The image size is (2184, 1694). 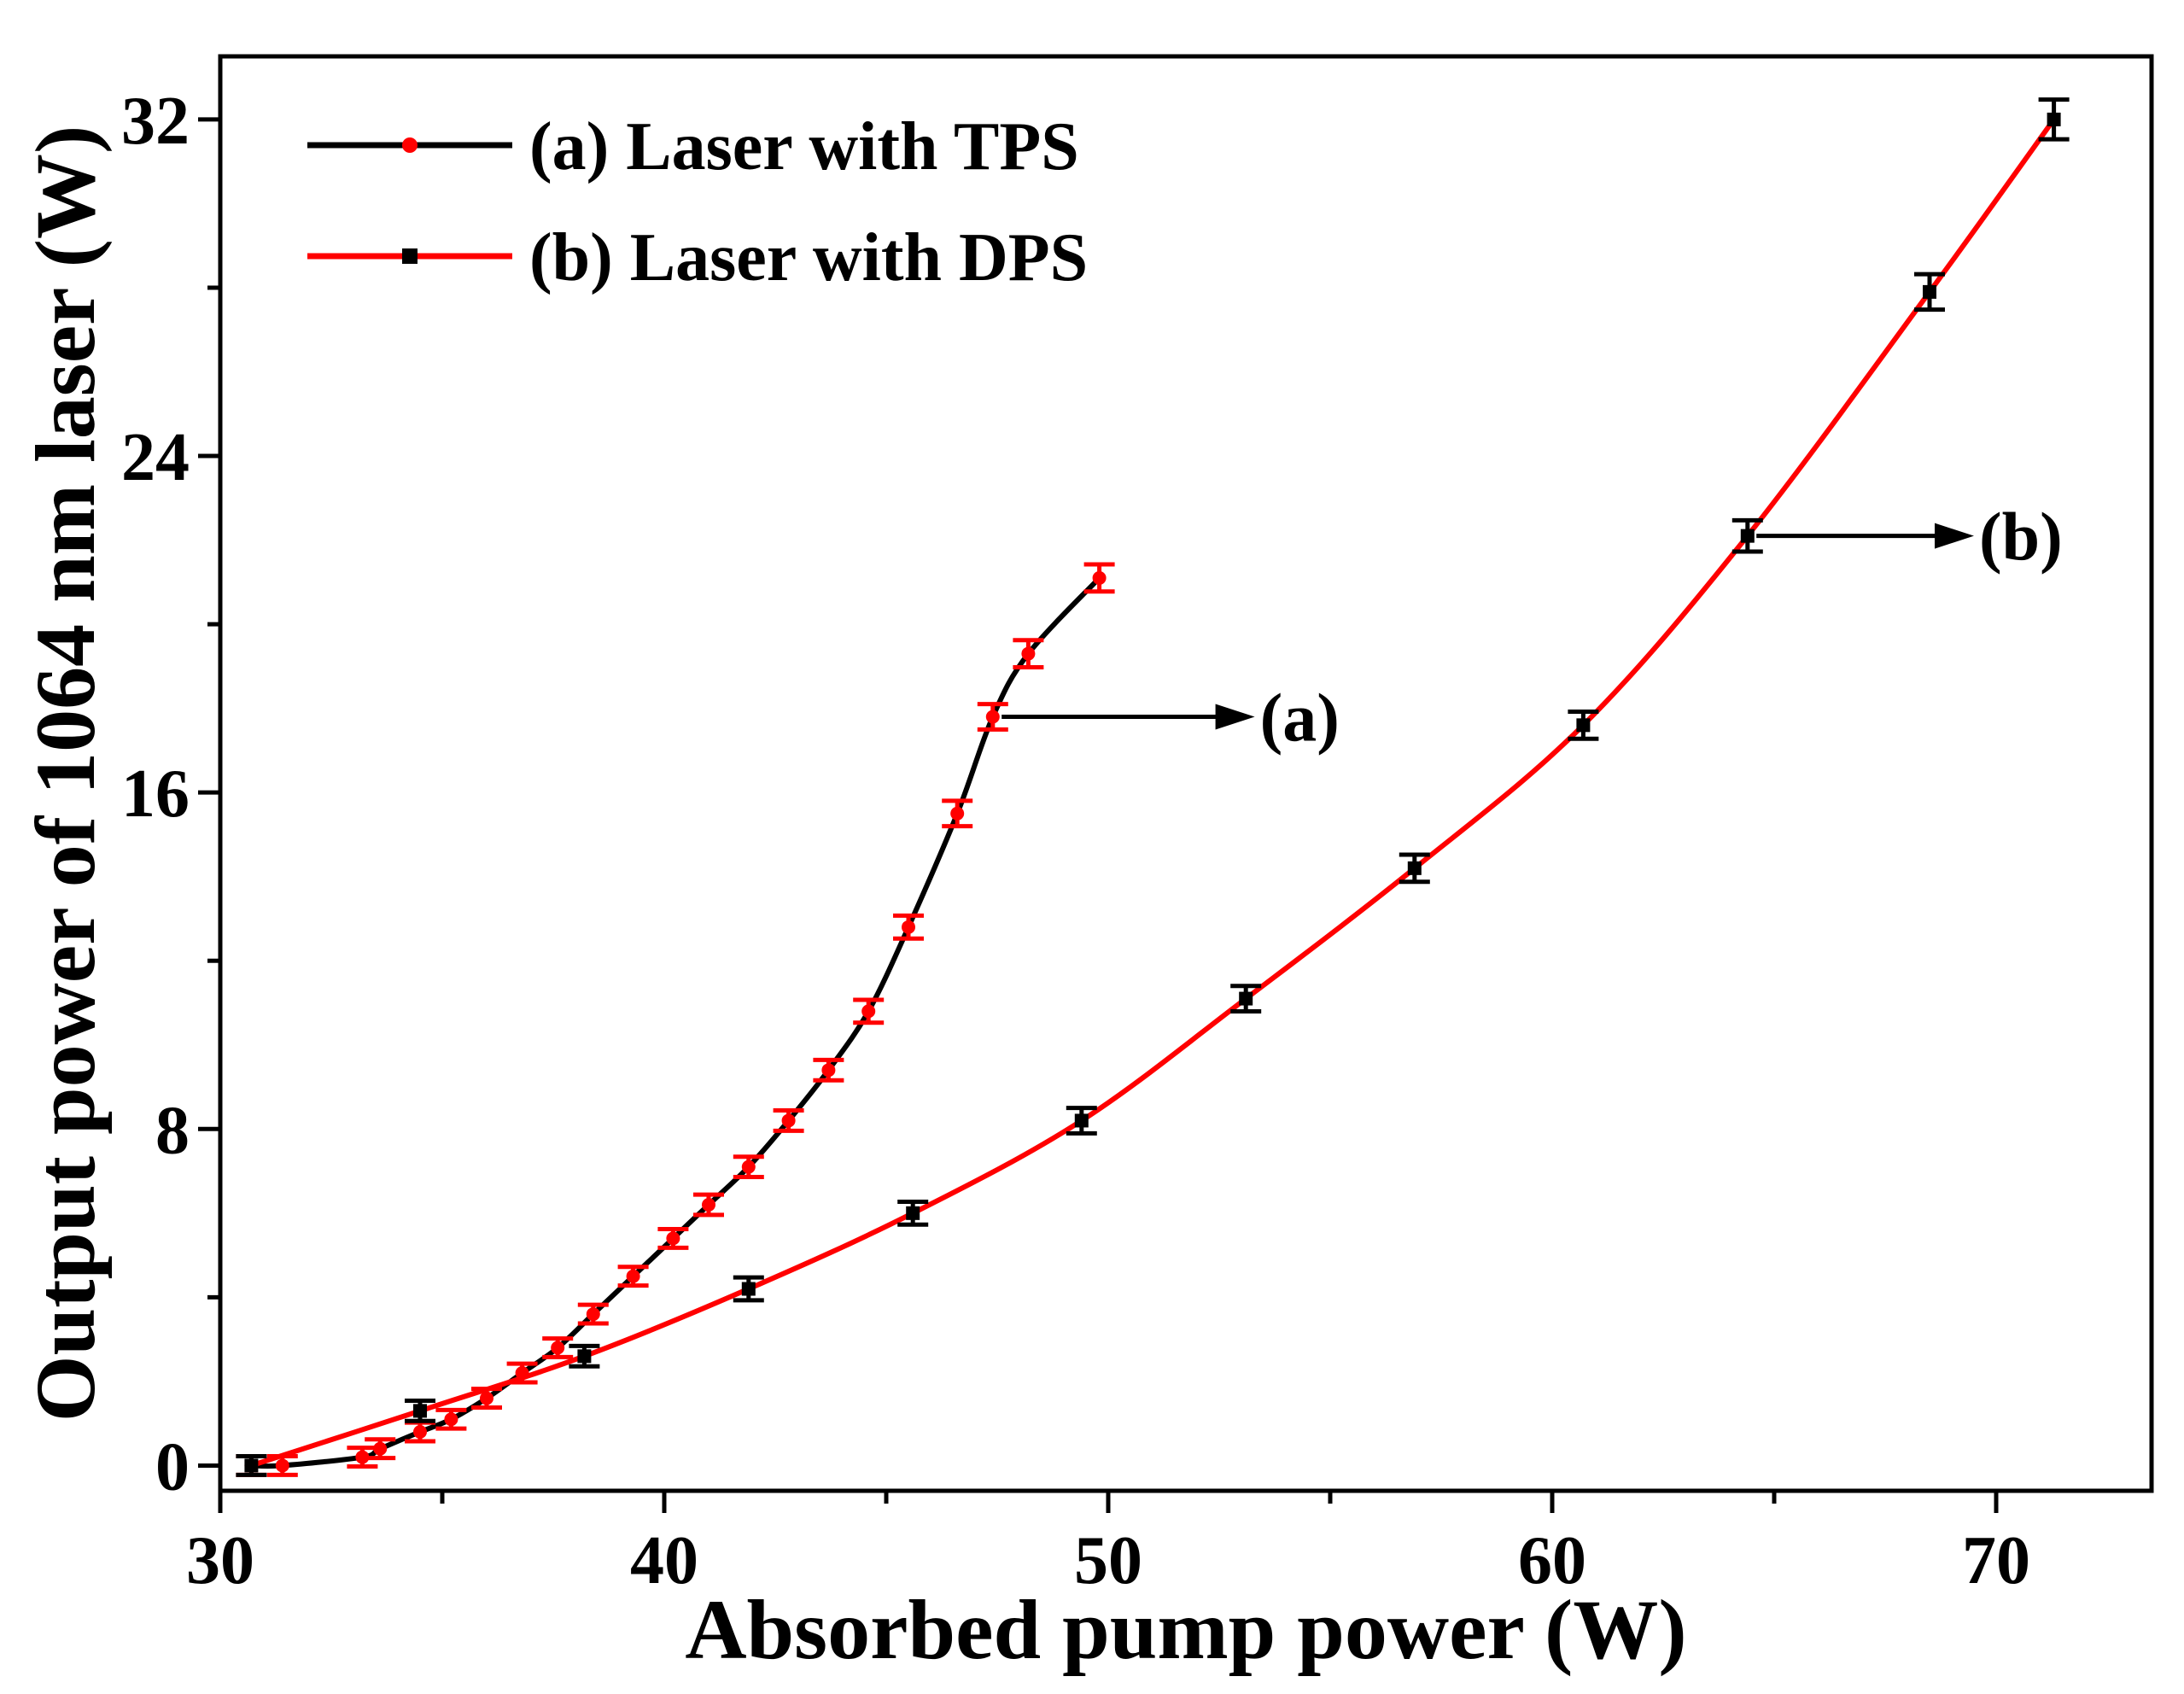 I want to click on y-tick-label: 8, so click(x=173, y=1130).